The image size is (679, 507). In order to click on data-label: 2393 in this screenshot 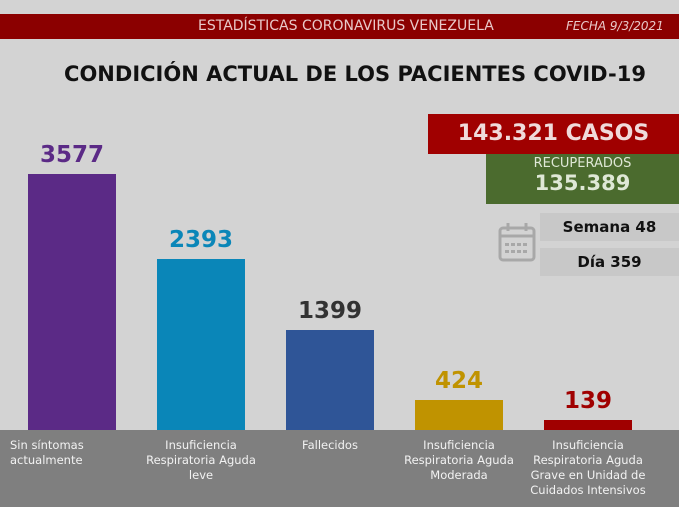, I will do `click(200, 239)`.